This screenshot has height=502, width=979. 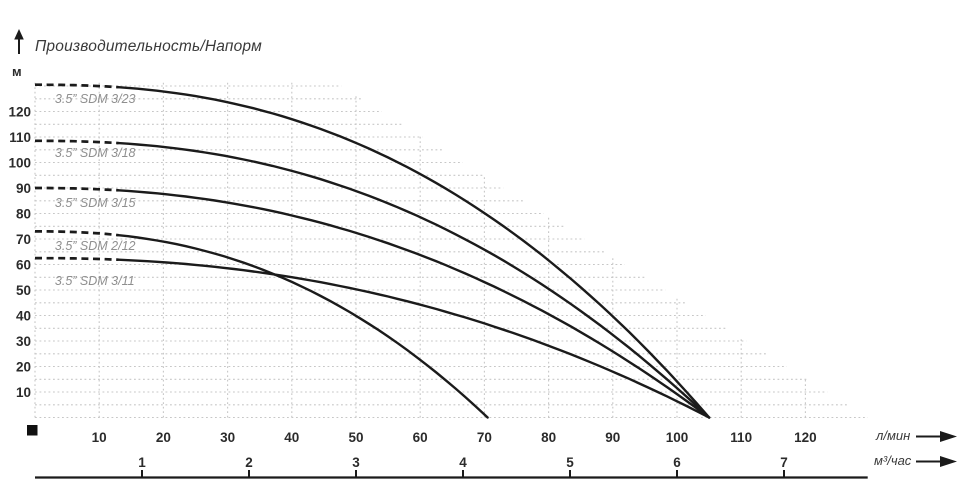 I want to click on curve-label-353-18: 3.5” SDM 3/18, so click(x=95, y=153).